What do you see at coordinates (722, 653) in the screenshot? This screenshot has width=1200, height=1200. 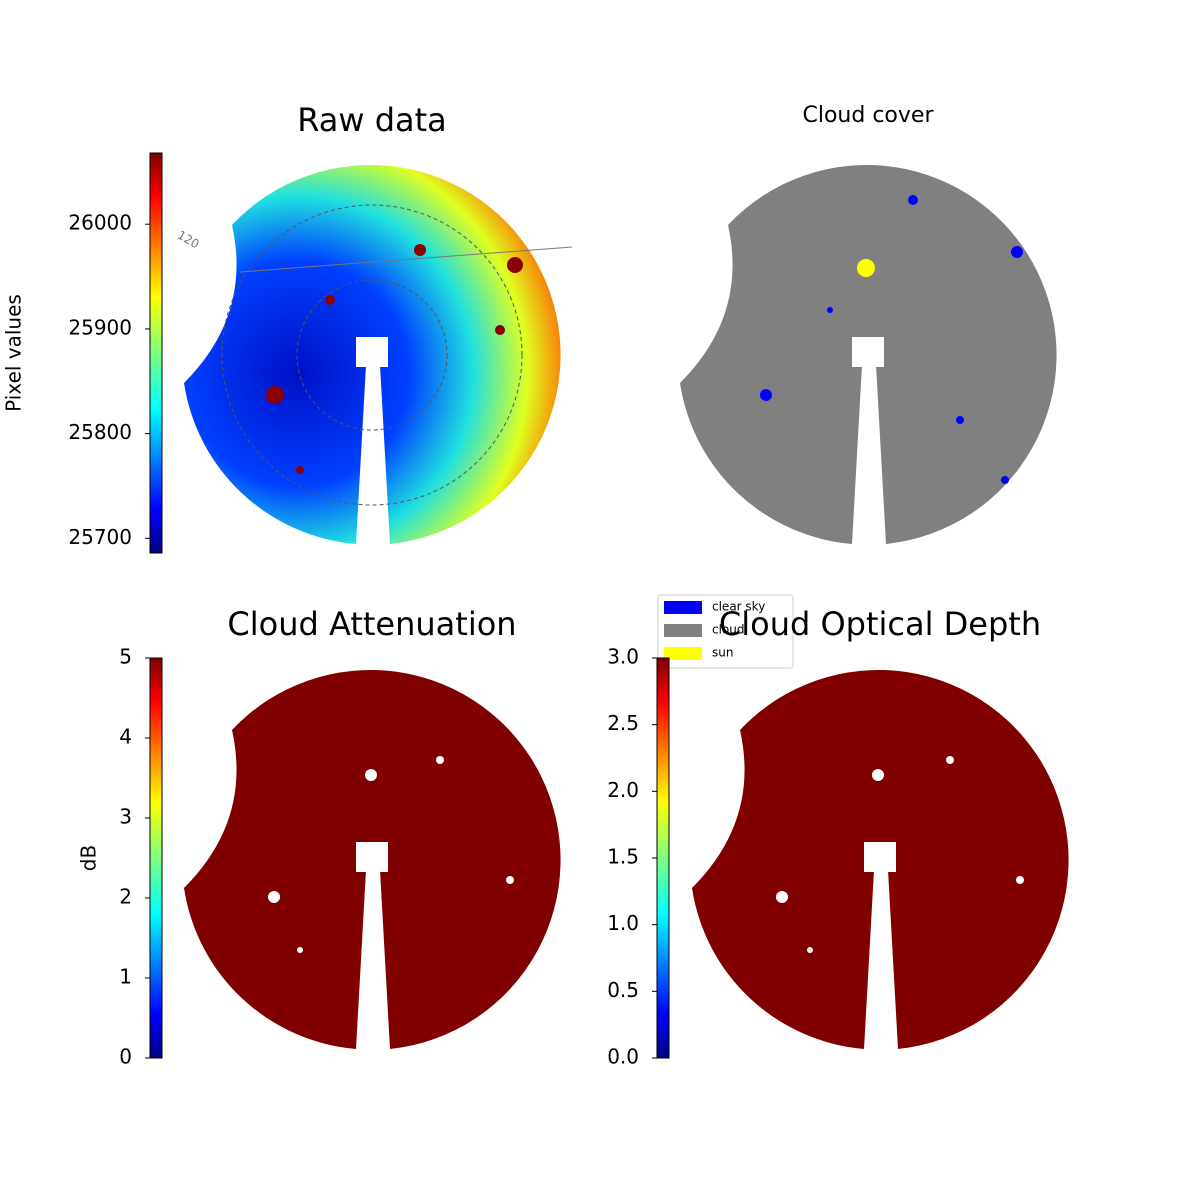 I see `legend-label: sun` at bounding box center [722, 653].